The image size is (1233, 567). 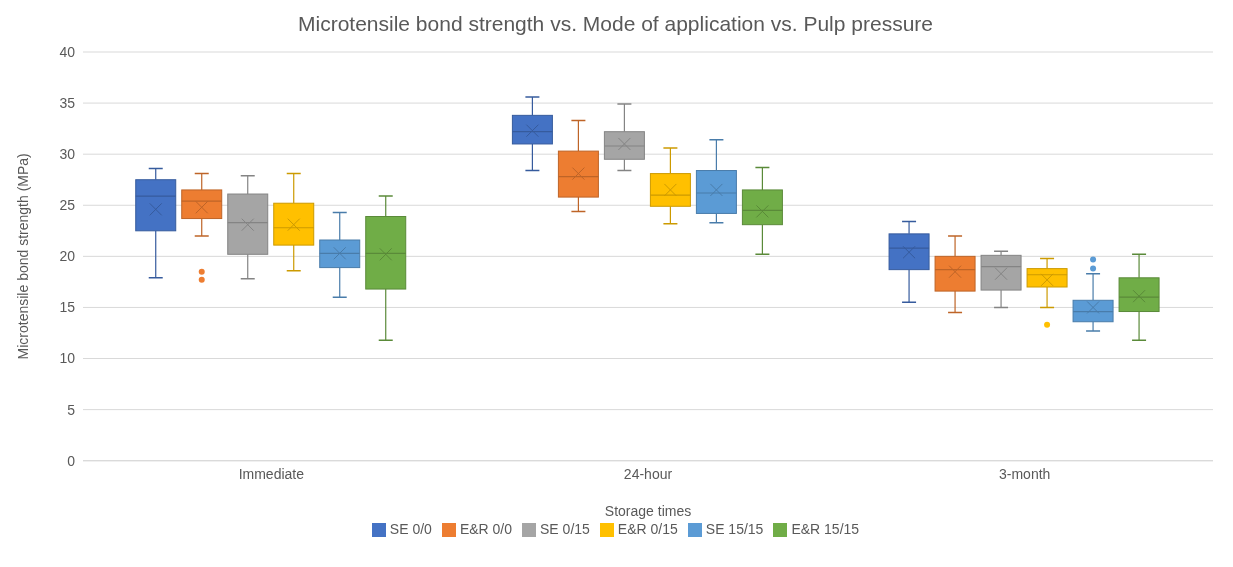 What do you see at coordinates (615, 24) in the screenshot?
I see `chart-title: Microtensile bond strength vs. Mode of application vs. Pulp pressure` at bounding box center [615, 24].